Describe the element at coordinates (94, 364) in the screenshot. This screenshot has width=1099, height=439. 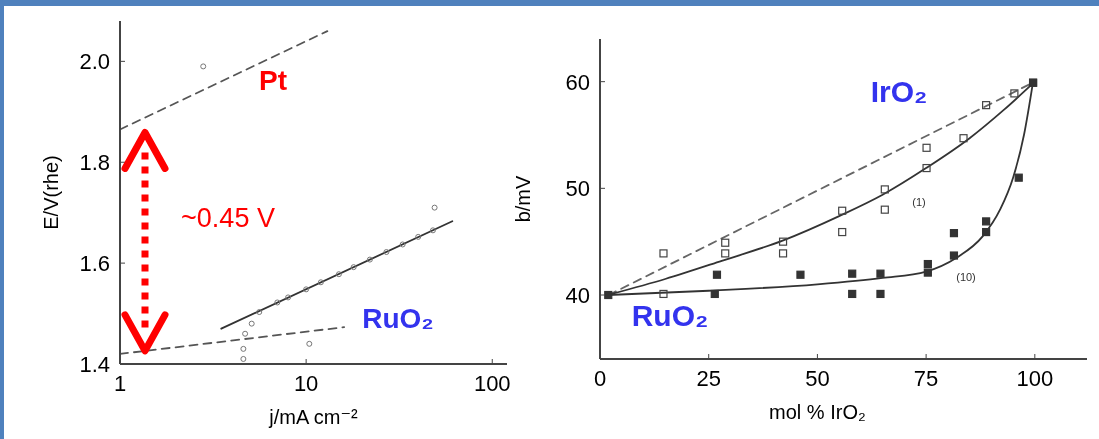
I see `y-tick-label: 1.4` at that location.